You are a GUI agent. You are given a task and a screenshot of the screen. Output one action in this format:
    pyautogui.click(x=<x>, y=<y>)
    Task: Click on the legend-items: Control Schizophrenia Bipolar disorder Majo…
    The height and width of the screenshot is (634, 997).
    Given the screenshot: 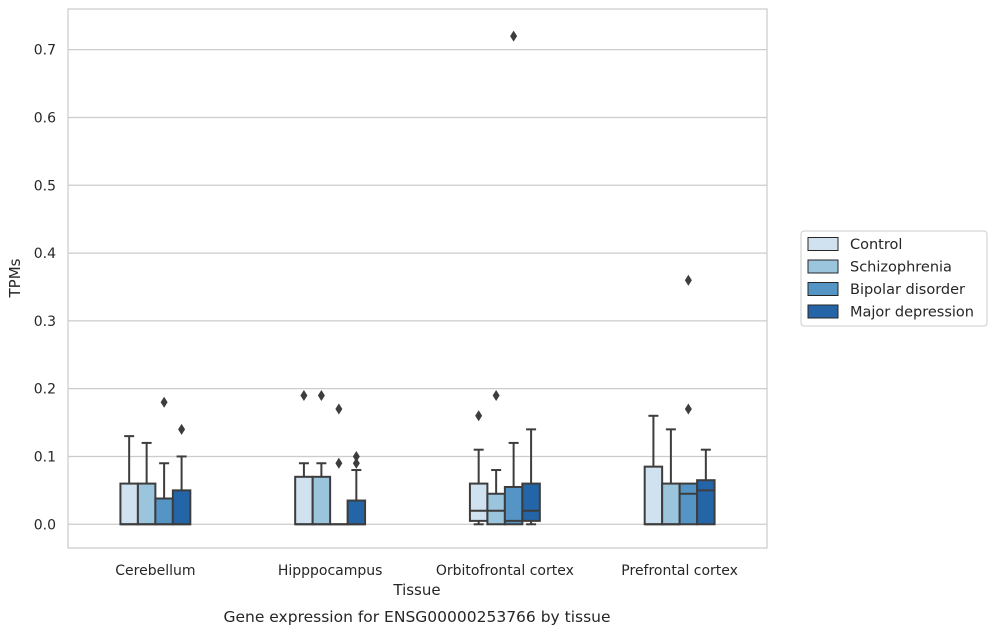 What is the action you would take?
    pyautogui.click(x=890, y=279)
    